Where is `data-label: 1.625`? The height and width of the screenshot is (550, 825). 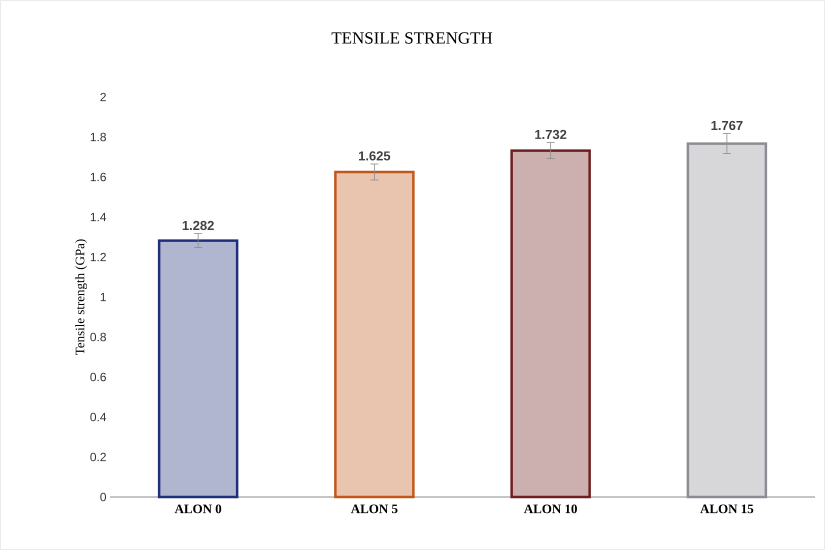
data-label: 1.625 is located at coordinates (374, 155).